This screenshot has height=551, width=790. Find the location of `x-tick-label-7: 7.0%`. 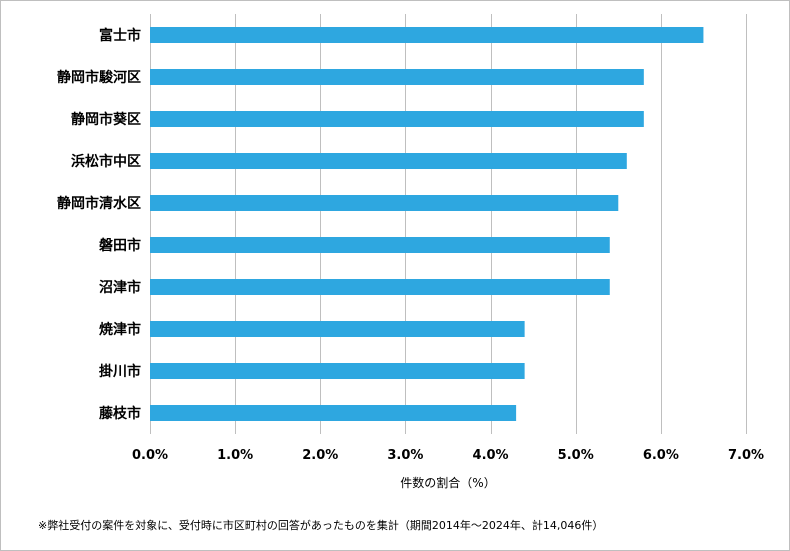

x-tick-label-7: 7.0% is located at coordinates (746, 455).